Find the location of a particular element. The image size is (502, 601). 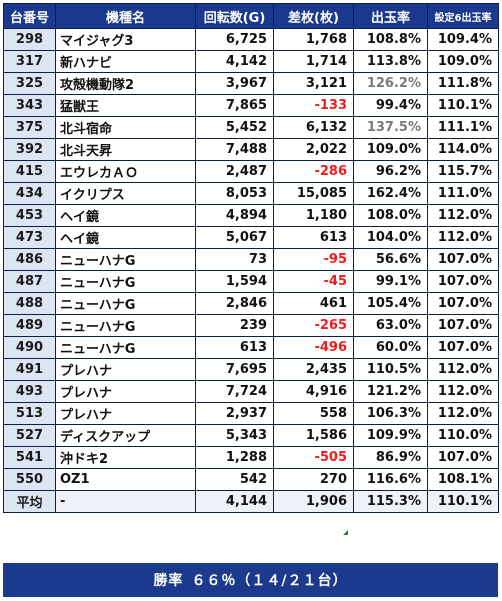

table-row: 490 ニューハナG 613 -496 60.0% 107.0% is located at coordinates (251, 347).